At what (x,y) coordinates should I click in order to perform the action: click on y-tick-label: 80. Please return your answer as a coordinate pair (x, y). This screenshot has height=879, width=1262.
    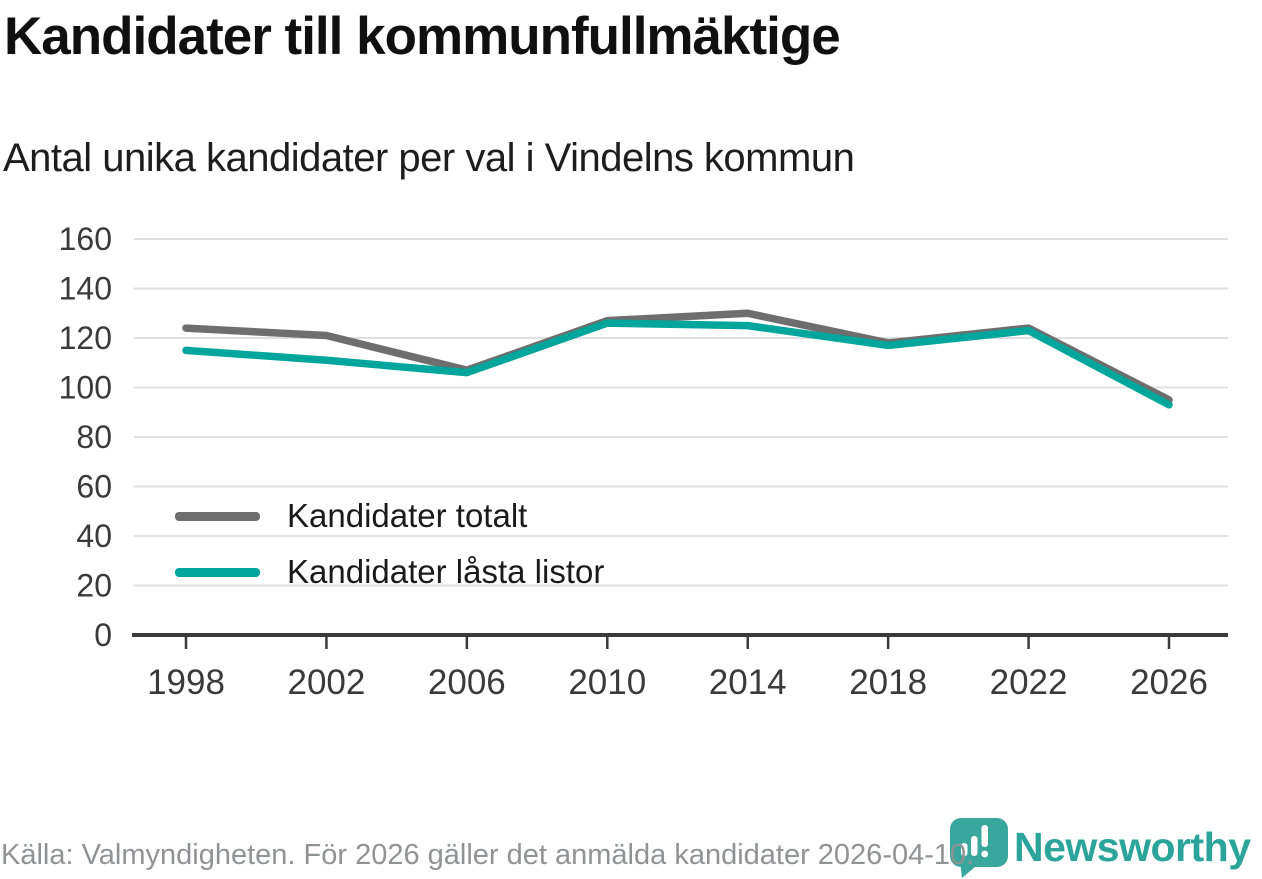
    Looking at the image, I should click on (94, 437).